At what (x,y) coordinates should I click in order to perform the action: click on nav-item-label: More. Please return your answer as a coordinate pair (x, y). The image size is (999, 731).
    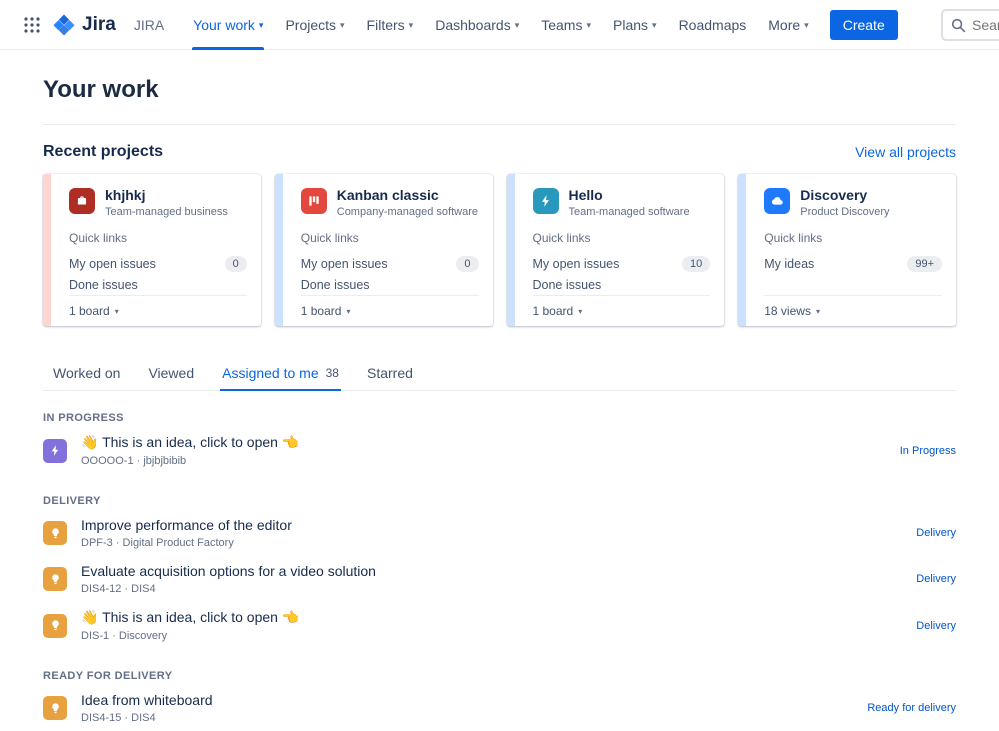
    Looking at the image, I should click on (784, 24).